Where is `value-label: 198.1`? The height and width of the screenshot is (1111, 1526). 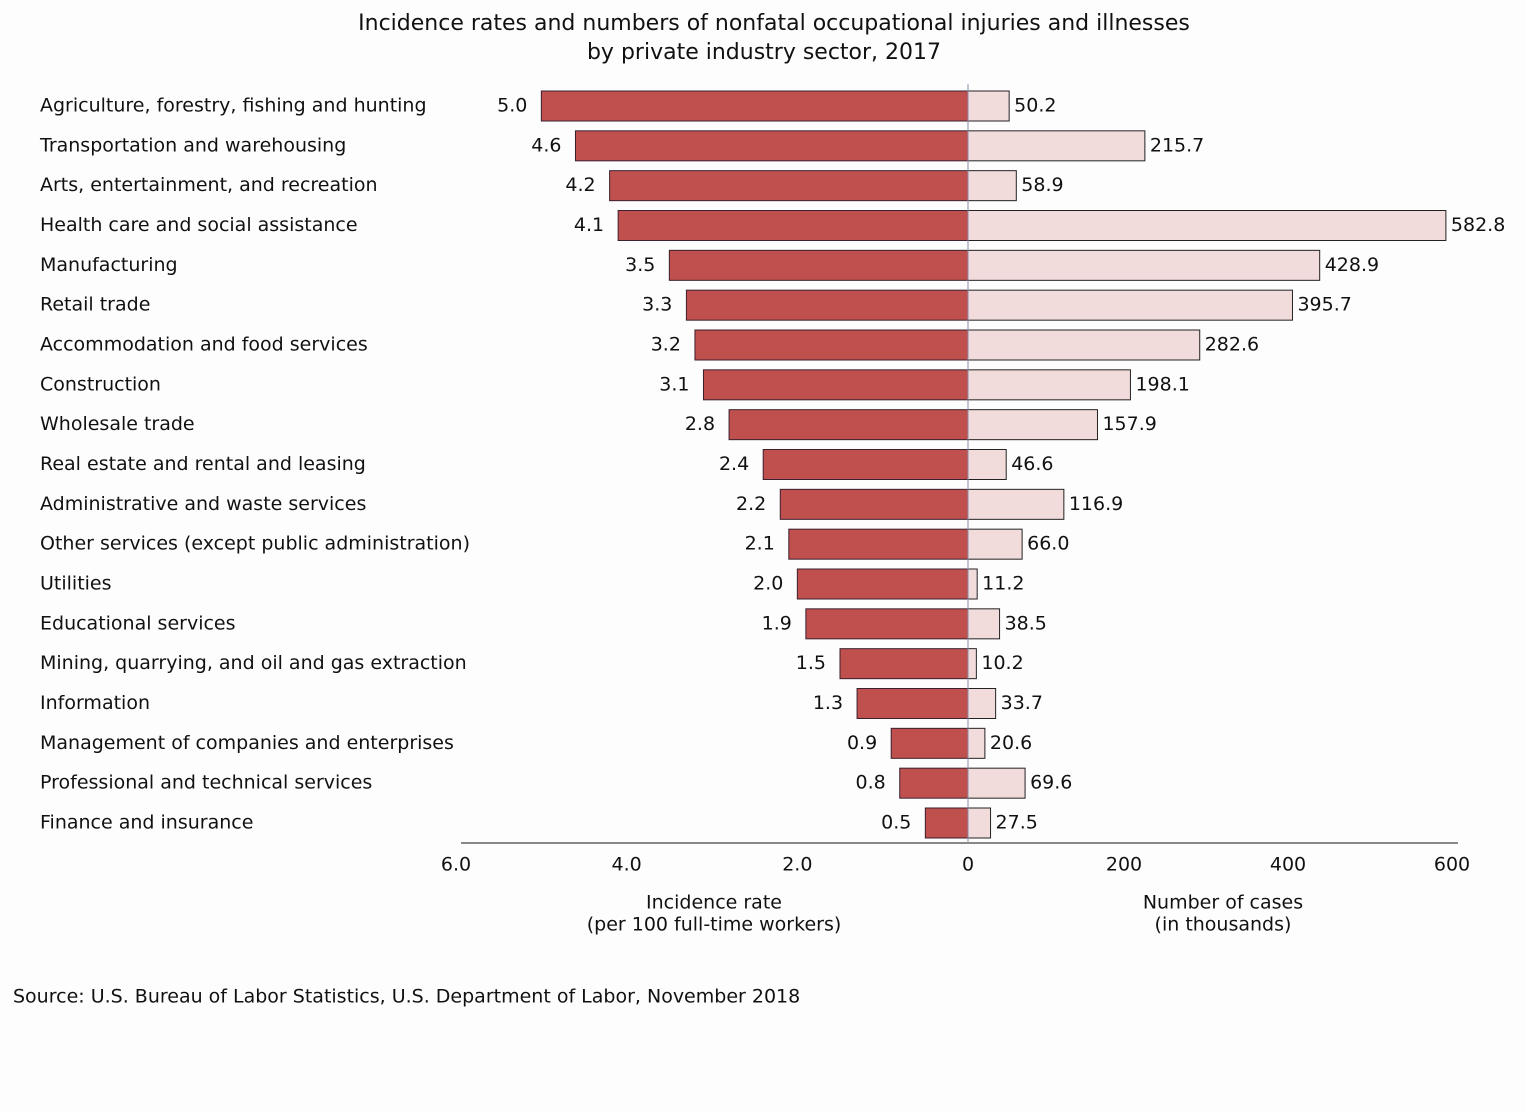 value-label: 198.1 is located at coordinates (1162, 384).